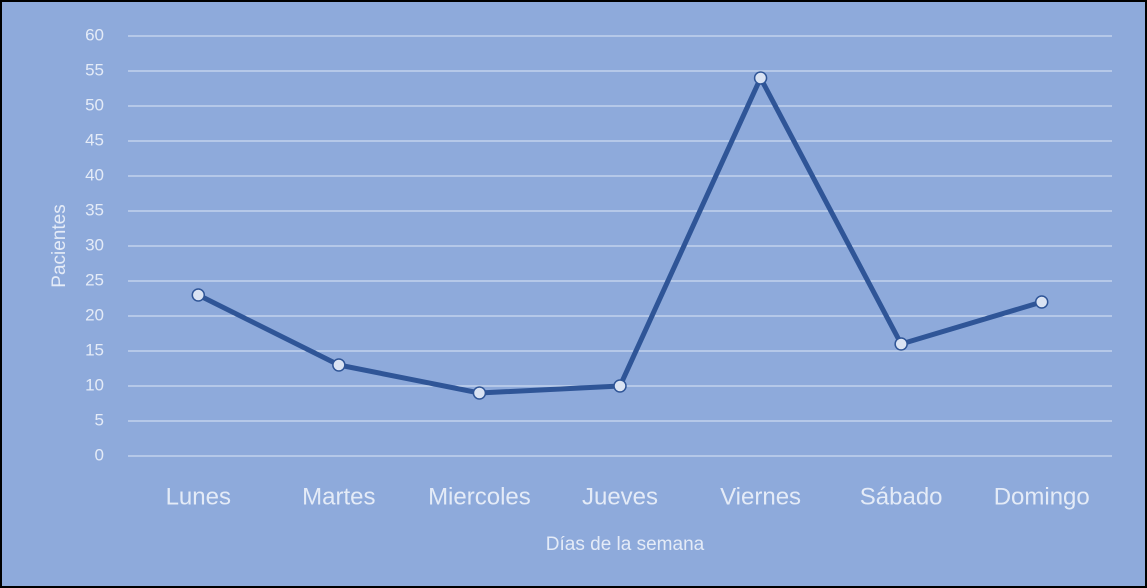 Image resolution: width=1147 pixels, height=588 pixels. What do you see at coordinates (94, 244) in the screenshot?
I see `y-tick-label: 30` at bounding box center [94, 244].